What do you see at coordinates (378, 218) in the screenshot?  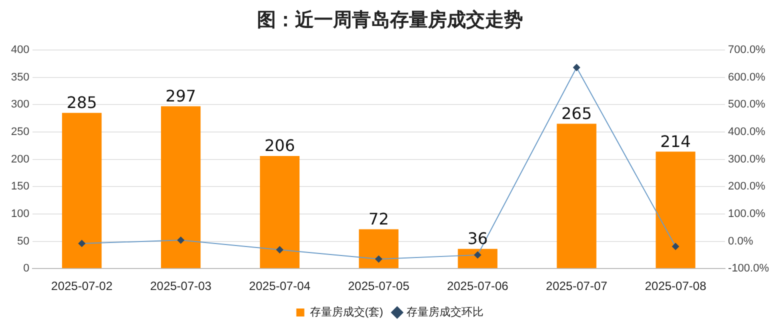 I see `data-label: 72` at bounding box center [378, 218].